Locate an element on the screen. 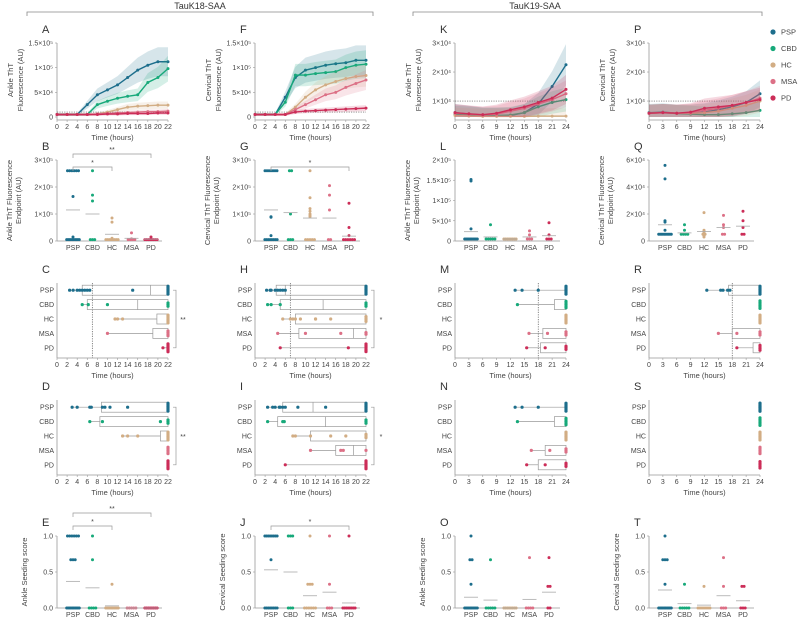 The height and width of the screenshot is (622, 800). error-band-psp is located at coordinates (510, 80).